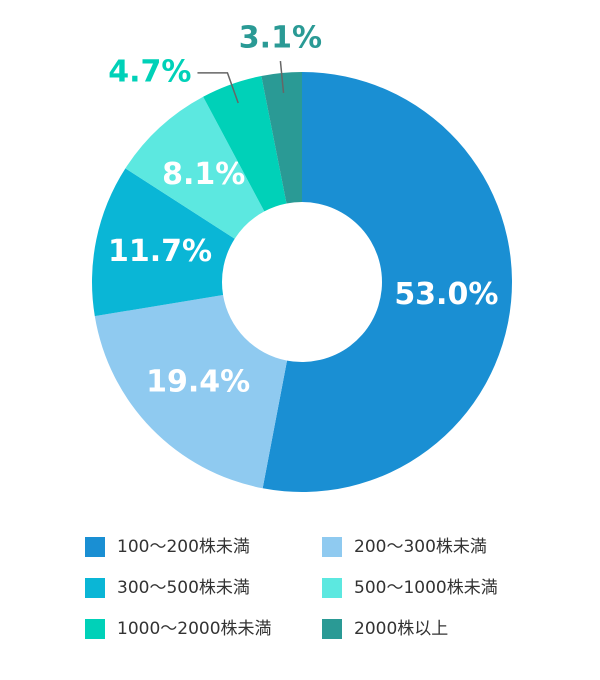 This screenshot has width=600, height=680. What do you see at coordinates (149, 71) in the screenshot?
I see `value-label: 4.7%` at bounding box center [149, 71].